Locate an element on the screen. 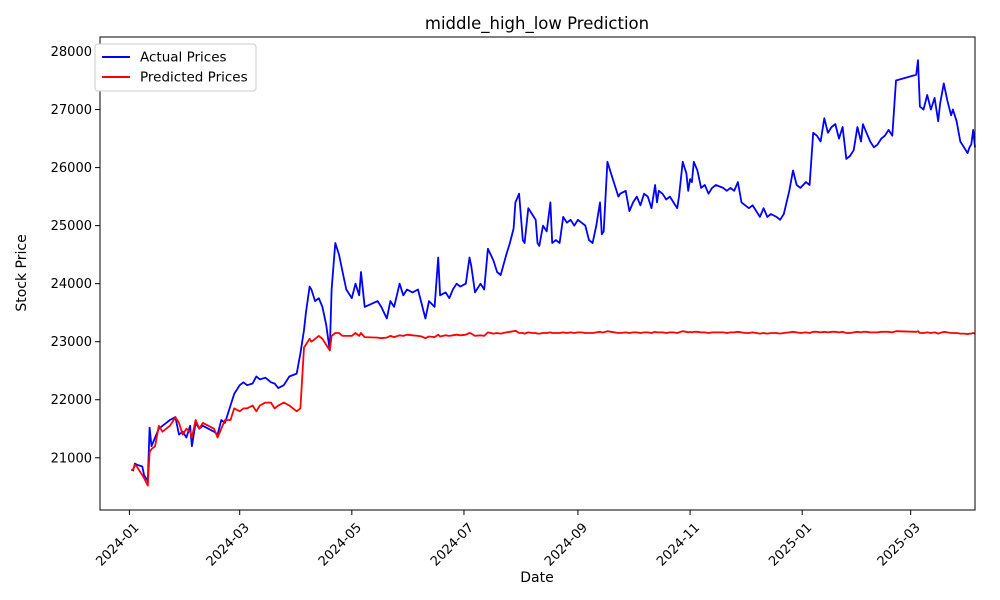  legend: Actual Prices Predicted Prices is located at coordinates (175, 67).